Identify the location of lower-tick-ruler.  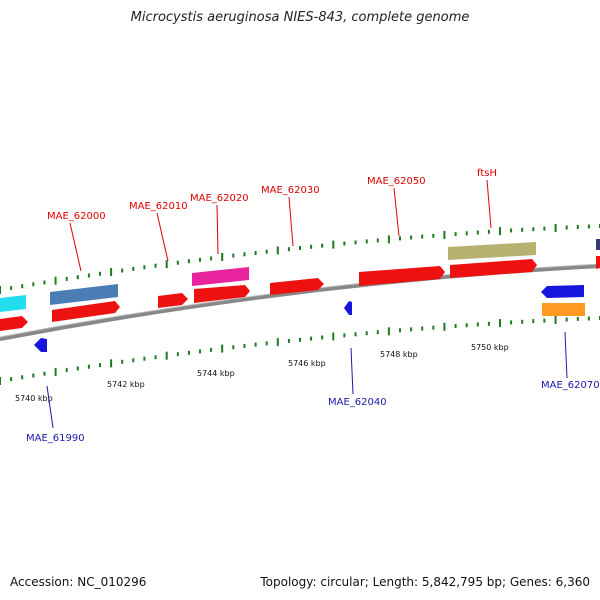
(300, 350).